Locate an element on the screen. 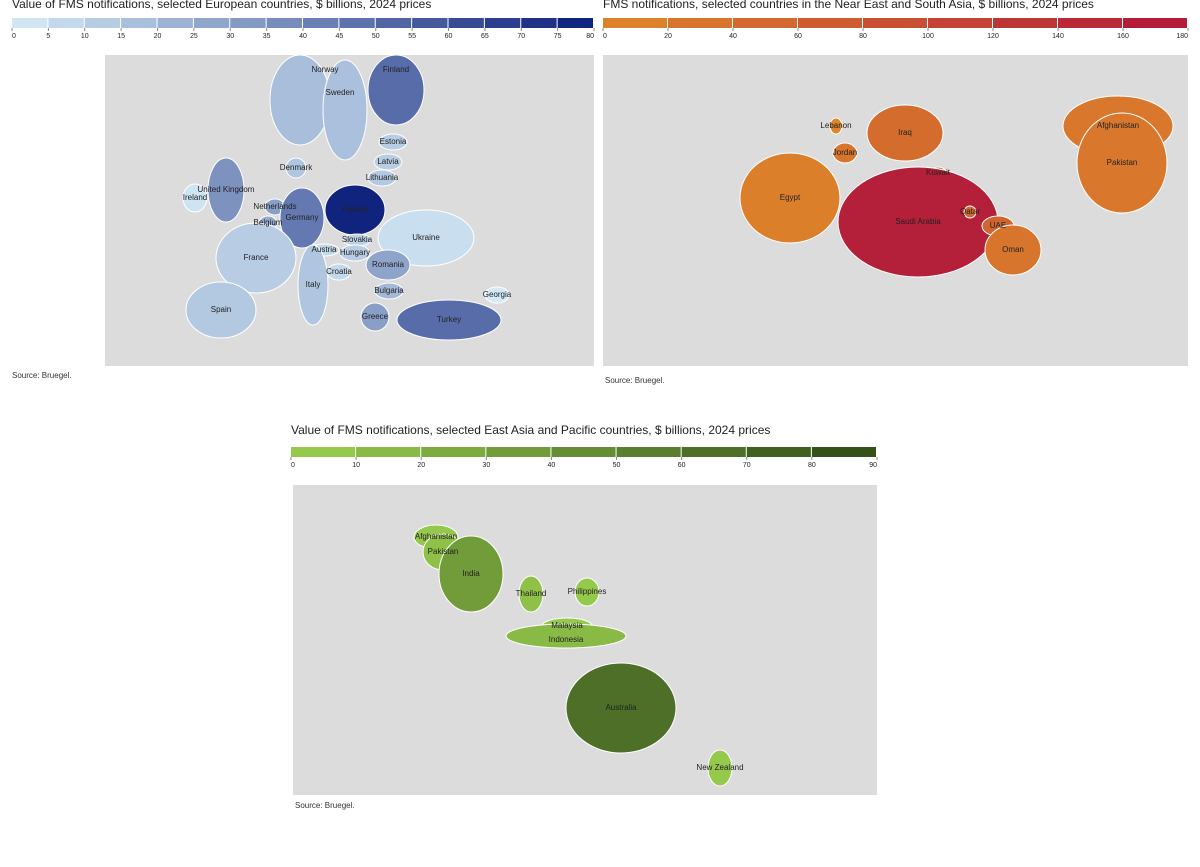 This screenshot has width=1200, height=867. country-label: Romania is located at coordinates (388, 264).